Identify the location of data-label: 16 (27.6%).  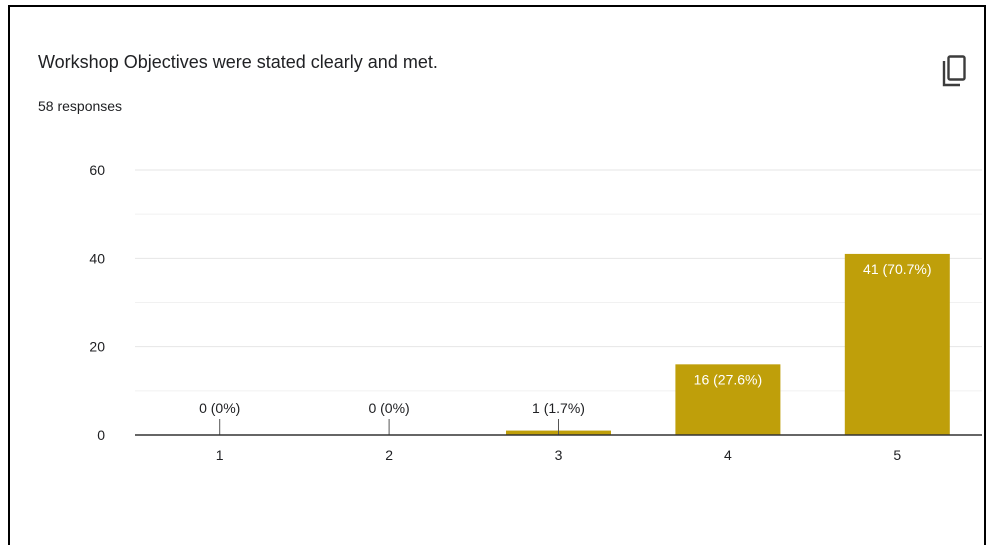
(728, 379).